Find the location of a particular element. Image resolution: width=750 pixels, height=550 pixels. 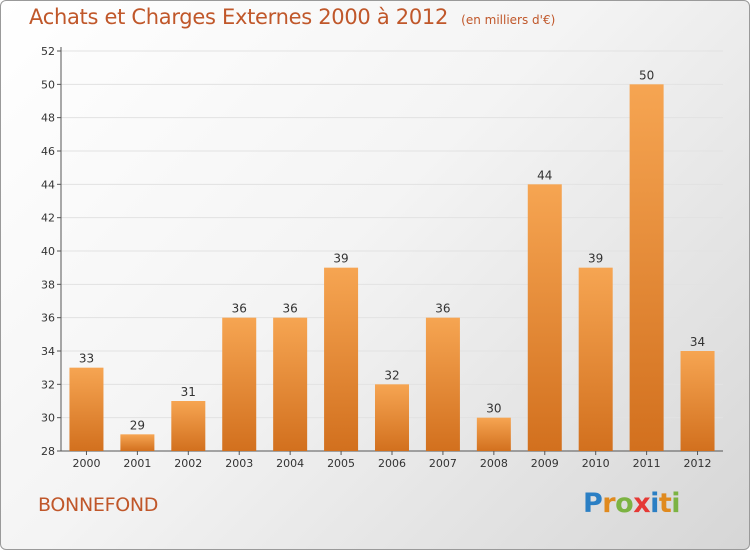

x-tick-label: 2009 is located at coordinates (545, 463).